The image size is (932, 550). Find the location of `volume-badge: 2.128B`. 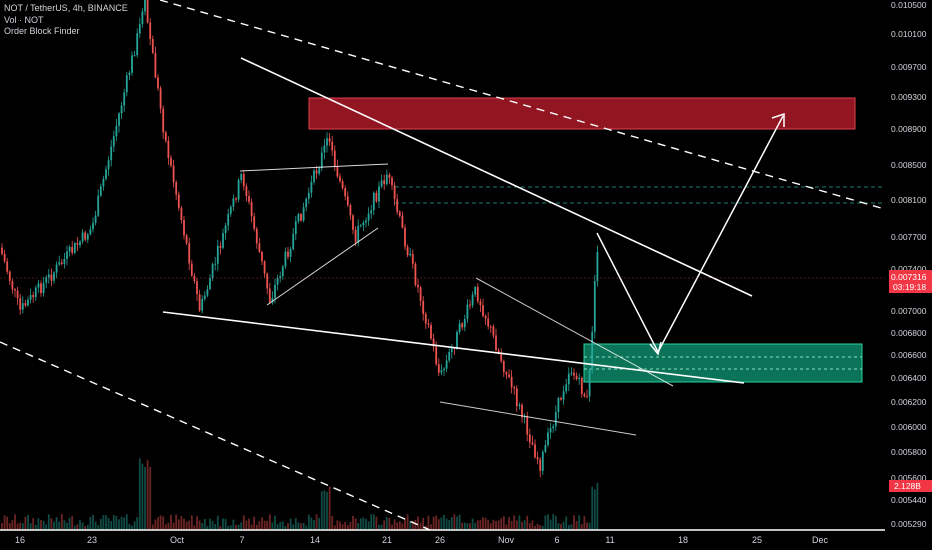

volume-badge: 2.128B is located at coordinates (910, 486).